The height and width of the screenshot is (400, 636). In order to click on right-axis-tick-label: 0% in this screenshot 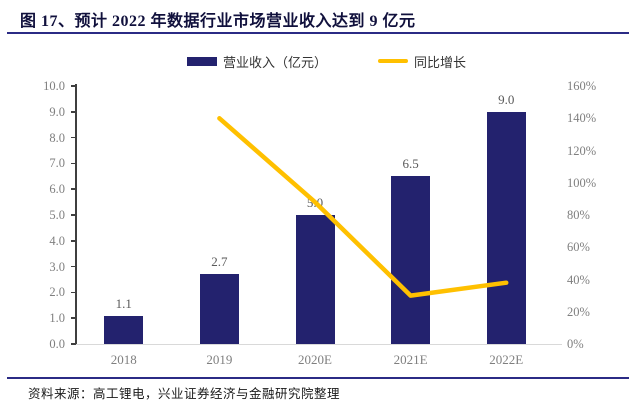, I will do `click(575, 344)`.